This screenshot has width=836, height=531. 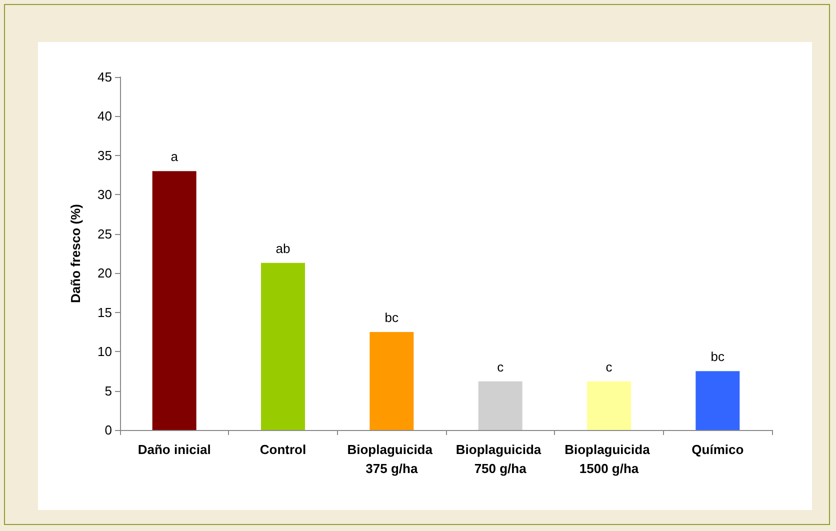 I want to click on x-tick-label: Químico, so click(x=718, y=449).